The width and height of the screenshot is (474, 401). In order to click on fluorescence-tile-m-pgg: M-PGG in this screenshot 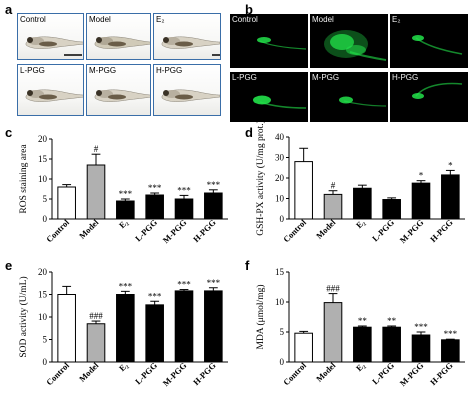, I will do `click(349, 97)`.